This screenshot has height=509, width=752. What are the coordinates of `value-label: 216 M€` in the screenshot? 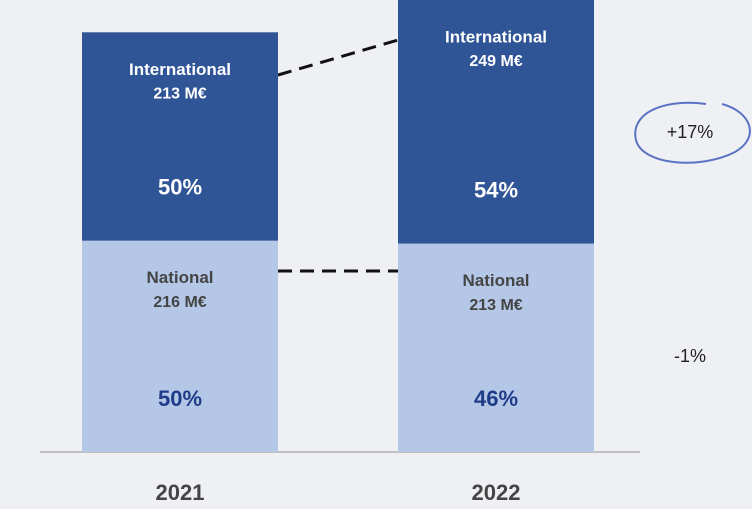 It's located at (179, 302).